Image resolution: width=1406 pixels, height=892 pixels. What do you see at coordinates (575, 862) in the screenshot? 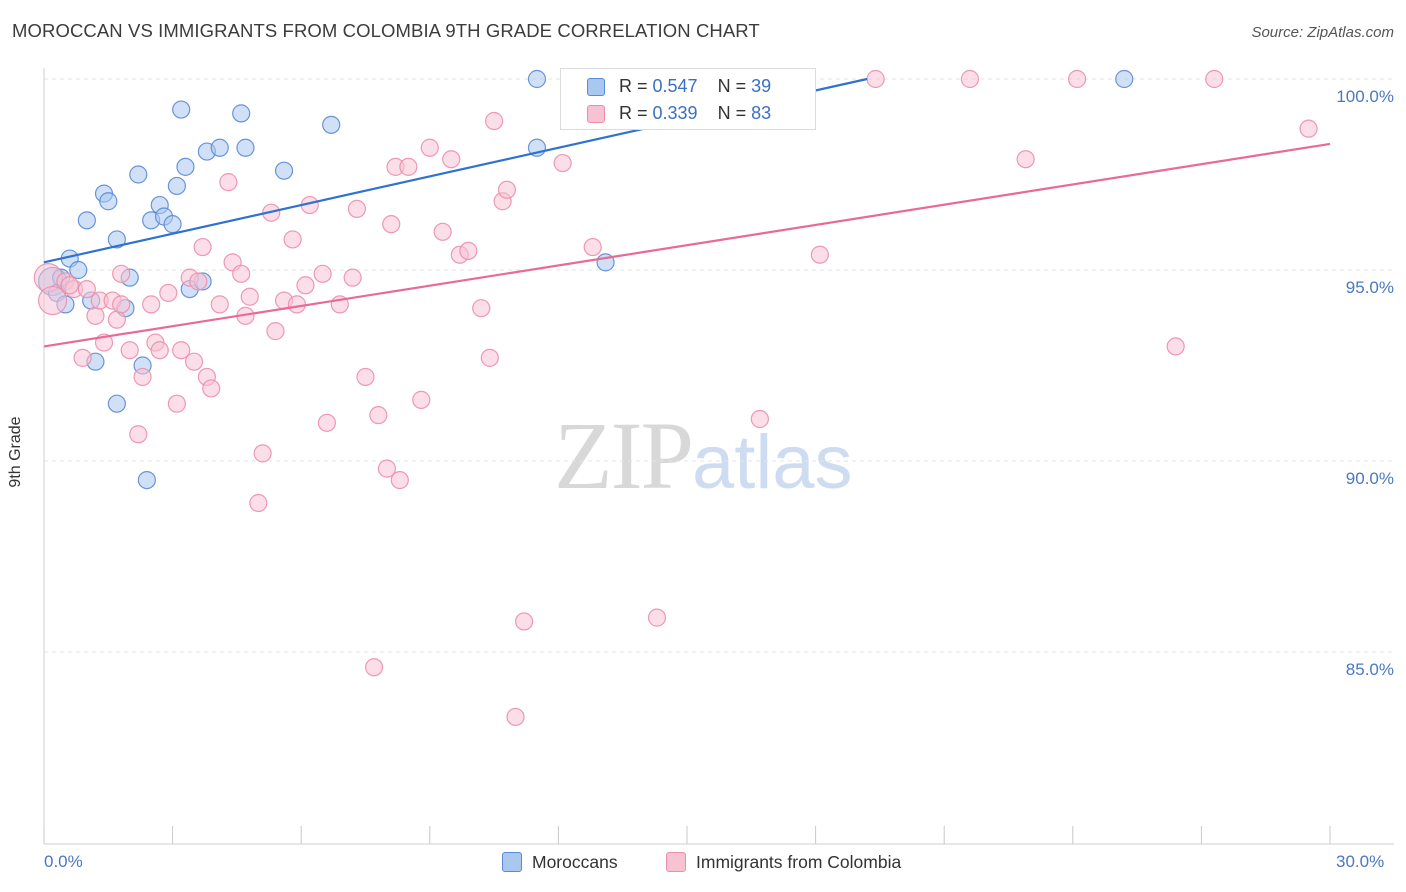
I see `legend-label-moroccans: Moroccans` at bounding box center [575, 862].